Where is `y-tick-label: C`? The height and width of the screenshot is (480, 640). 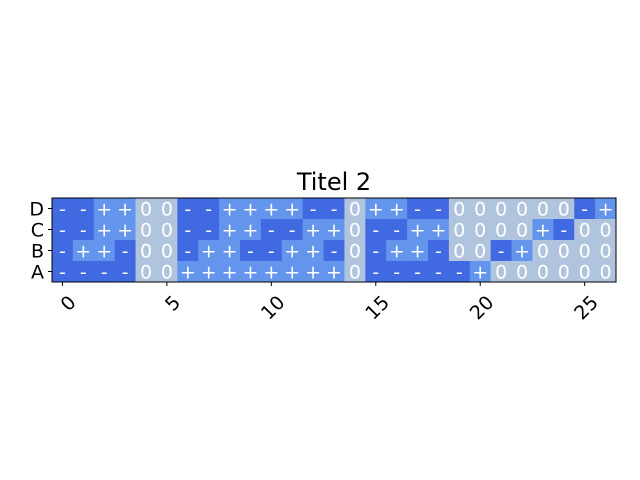 y-tick-label: C is located at coordinates (37, 231).